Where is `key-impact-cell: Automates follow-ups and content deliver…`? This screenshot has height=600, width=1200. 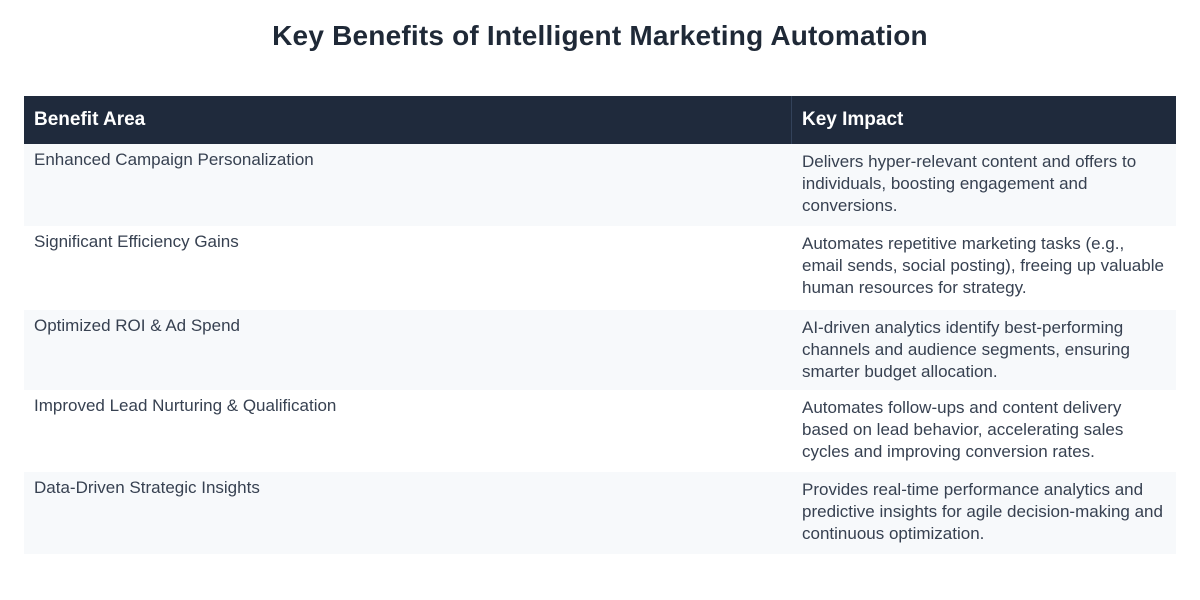 key-impact-cell: Automates follow-ups and content deliver… is located at coordinates (963, 429).